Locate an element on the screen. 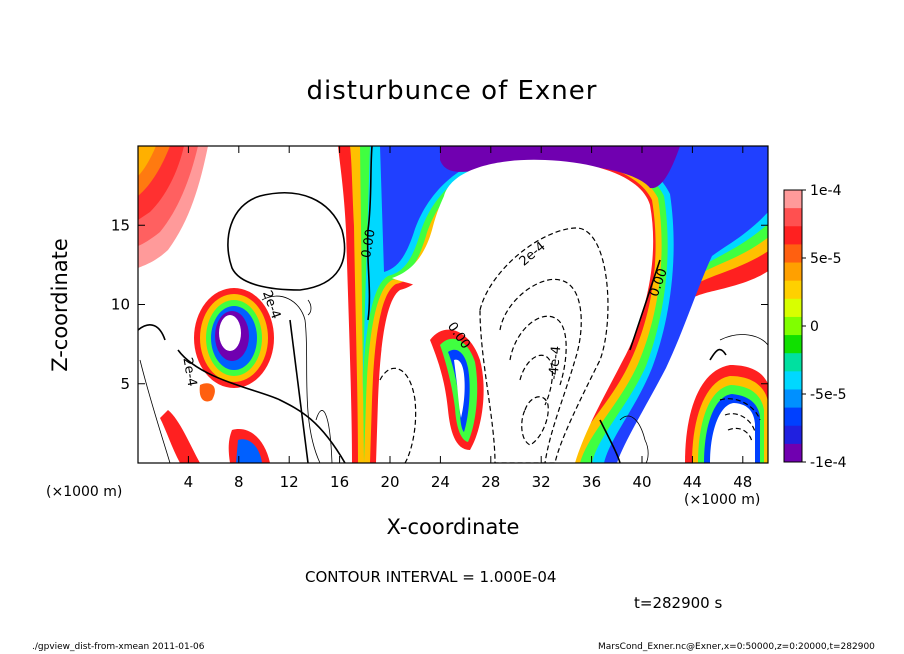  shaded-region-top-left is located at coordinates (173, 207).